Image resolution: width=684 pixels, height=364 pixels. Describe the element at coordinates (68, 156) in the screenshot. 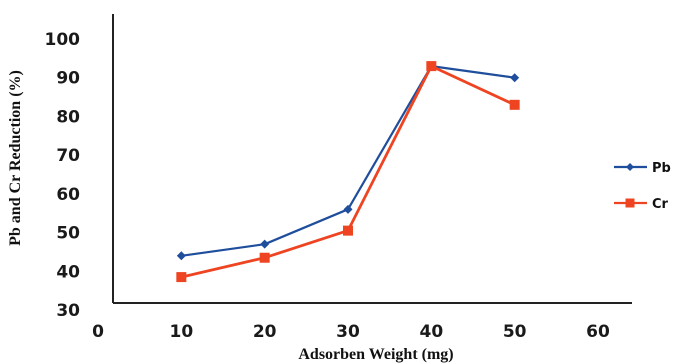

I see `y-tick-label: 70` at that location.